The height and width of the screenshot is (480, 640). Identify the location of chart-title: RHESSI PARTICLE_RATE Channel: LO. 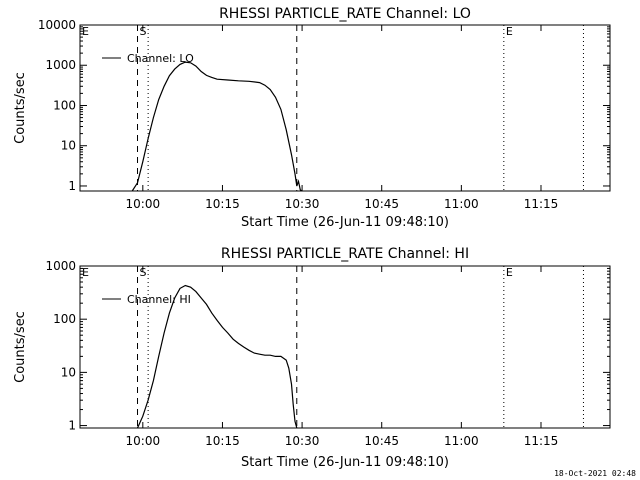
(345, 14).